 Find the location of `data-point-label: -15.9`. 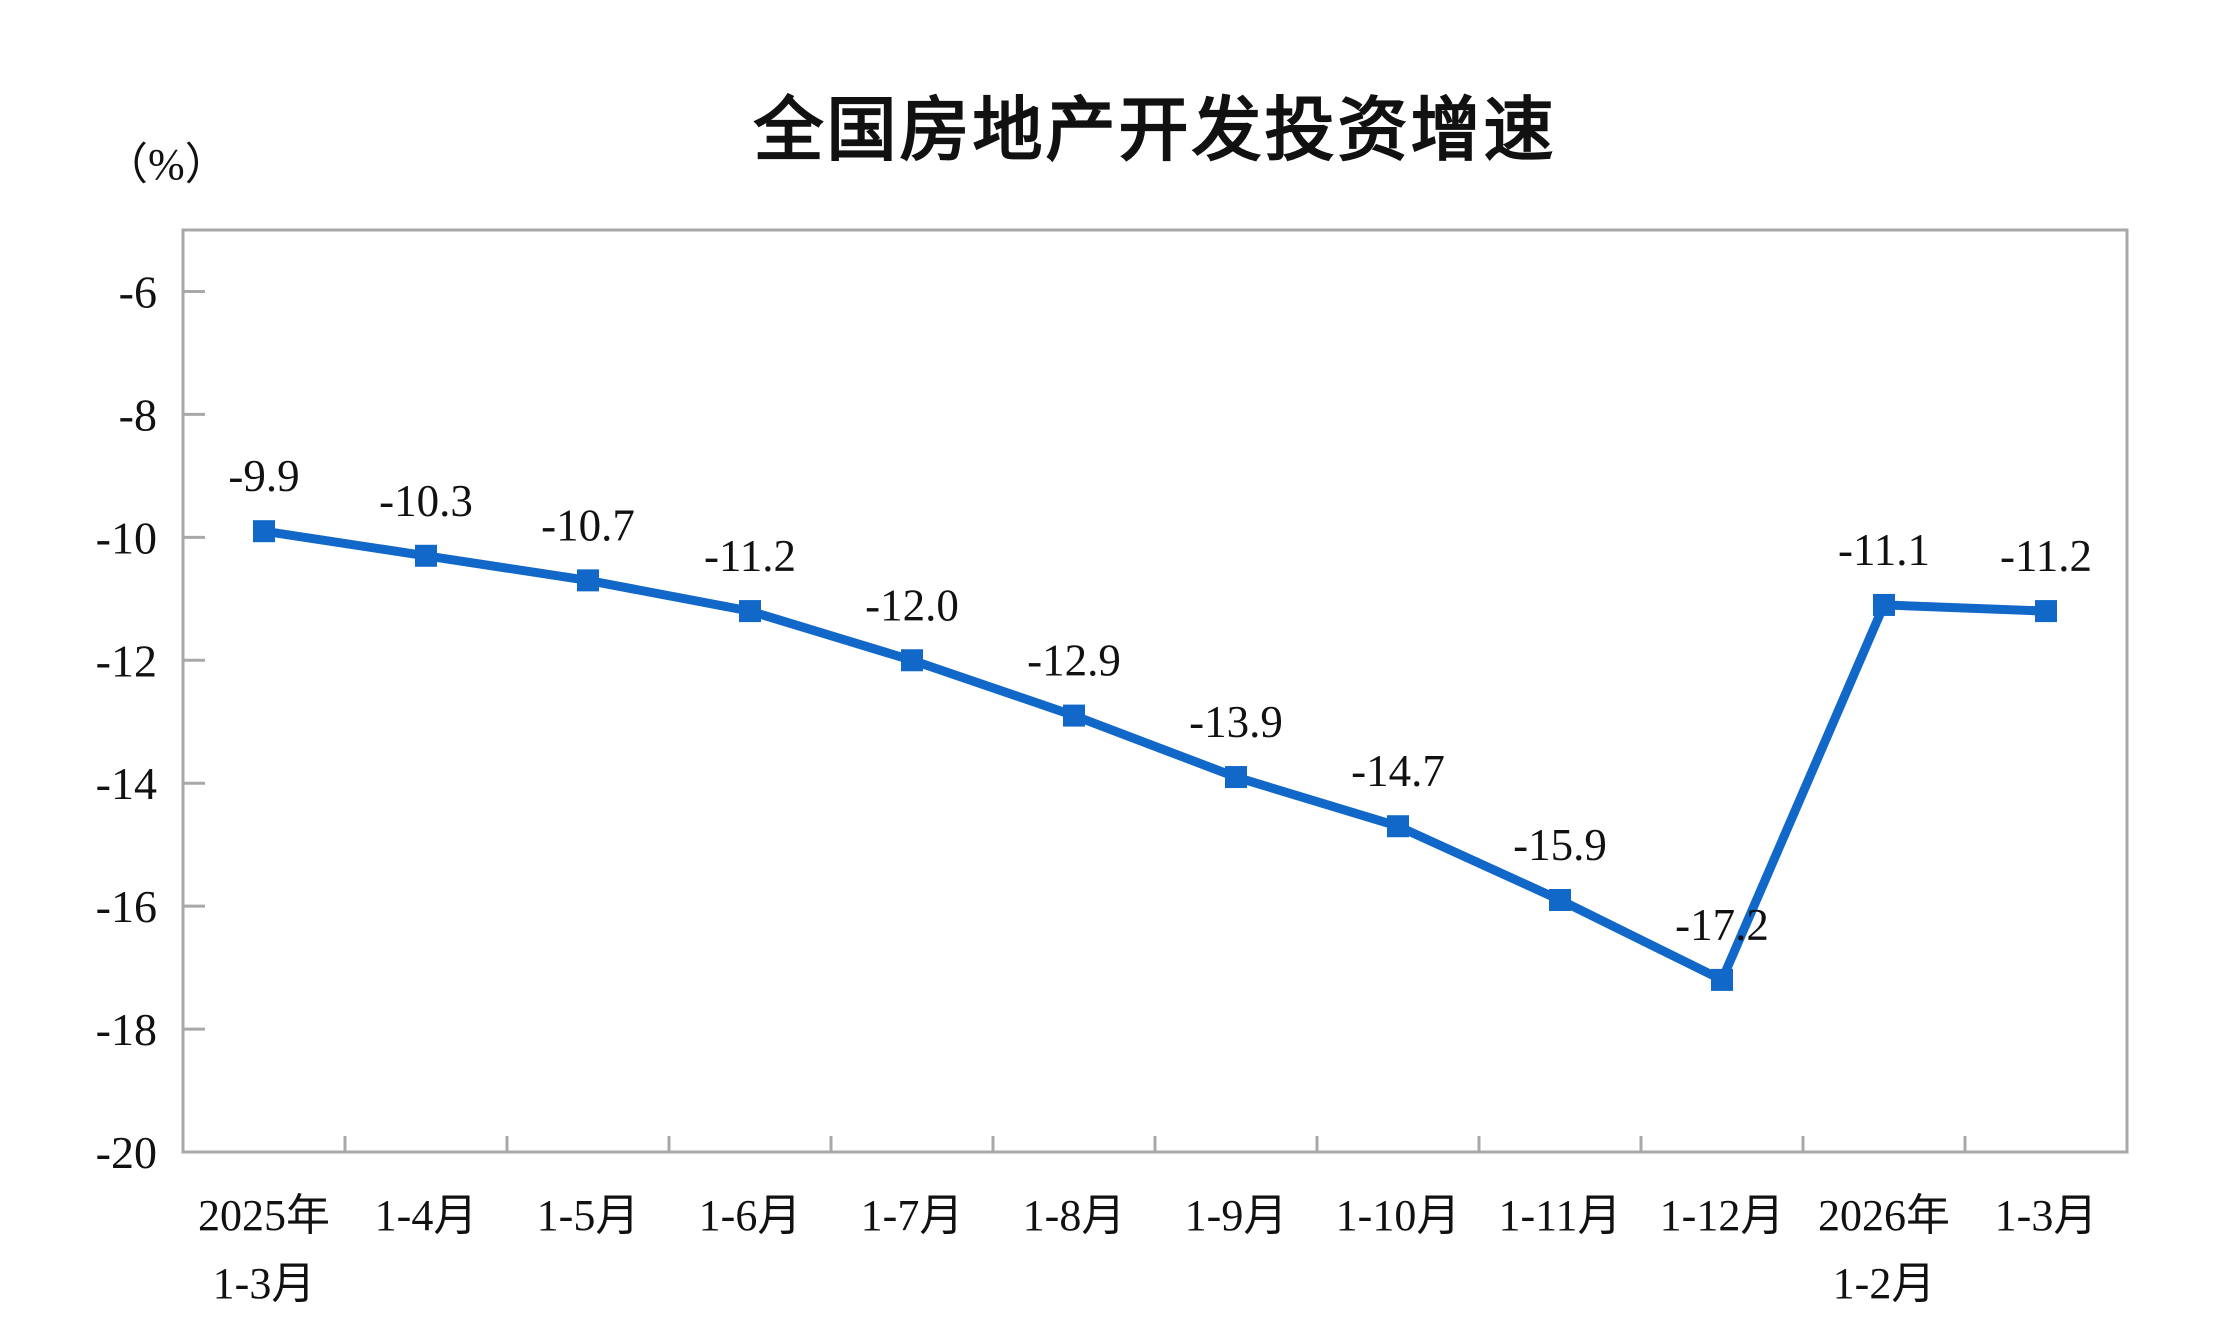

data-point-label: -15.9 is located at coordinates (1560, 845).